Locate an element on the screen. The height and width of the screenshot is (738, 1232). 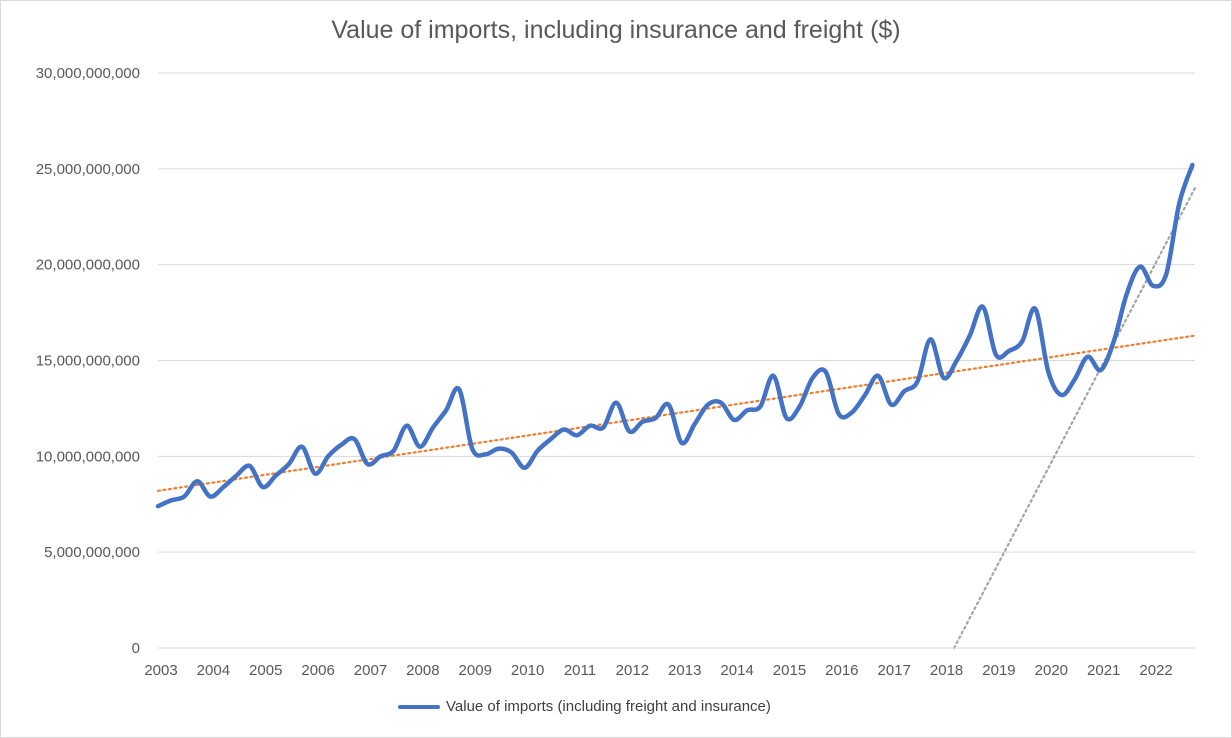
y-tick-label-1: 5,000,000,000 is located at coordinates (92, 552).